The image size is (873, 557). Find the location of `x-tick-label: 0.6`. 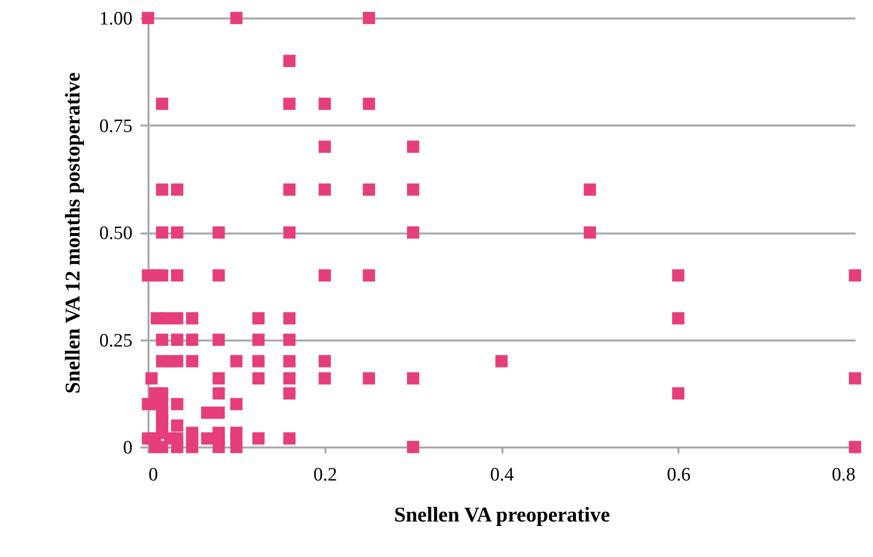

x-tick-label: 0.6 is located at coordinates (678, 475).